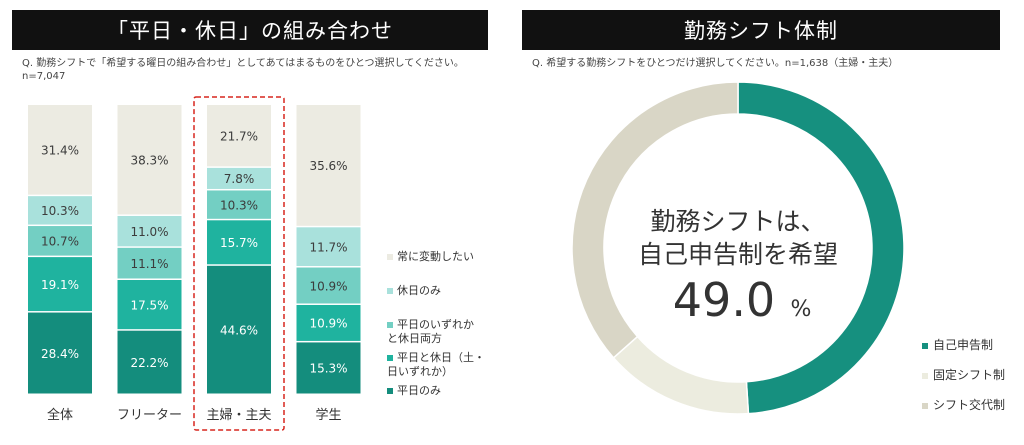 The width and height of the screenshot is (1024, 445). I want to click on legend-label: 固定シフト制, so click(969, 375).